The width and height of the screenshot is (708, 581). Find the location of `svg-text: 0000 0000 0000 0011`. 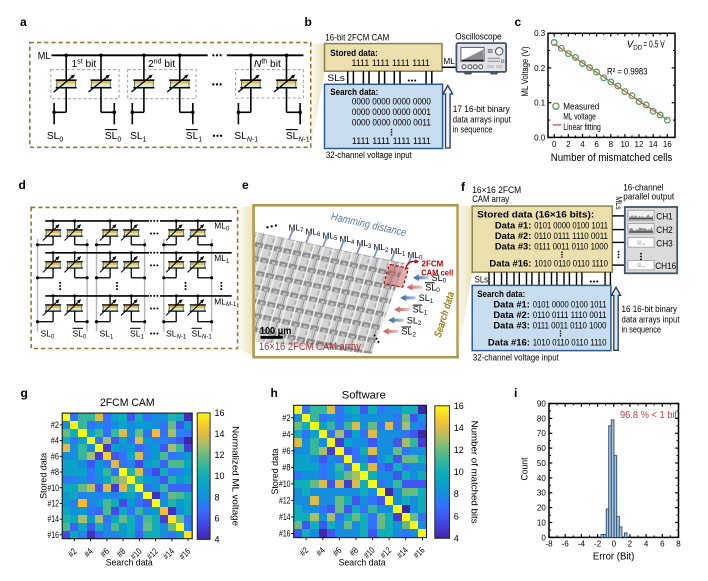

svg-text: 0000 0000 0000 0011 is located at coordinates (391, 122).